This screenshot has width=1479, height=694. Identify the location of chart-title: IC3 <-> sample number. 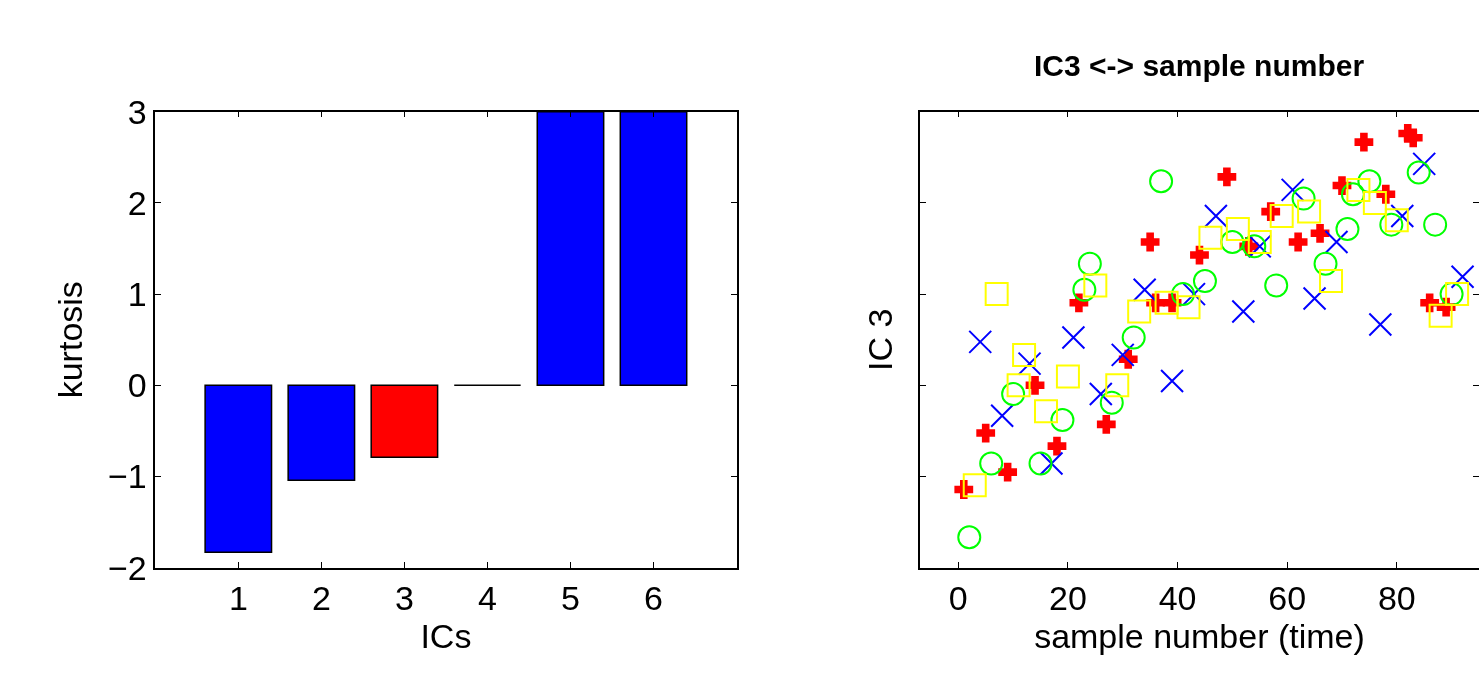
(1199, 65).